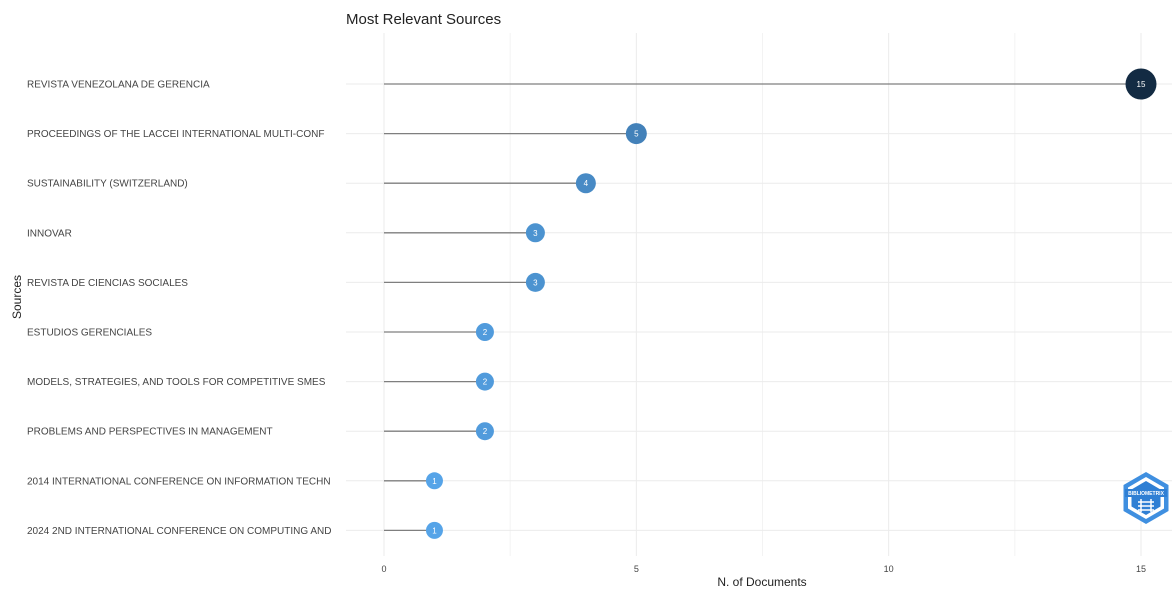 Image resolution: width=1172 pixels, height=589 pixels. I want to click on data-label: 15, so click(1141, 84).